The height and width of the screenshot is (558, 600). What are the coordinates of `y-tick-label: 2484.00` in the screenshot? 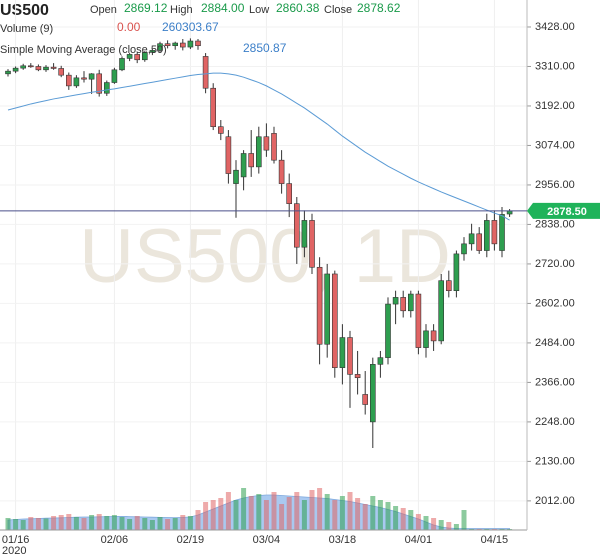 It's located at (555, 343).